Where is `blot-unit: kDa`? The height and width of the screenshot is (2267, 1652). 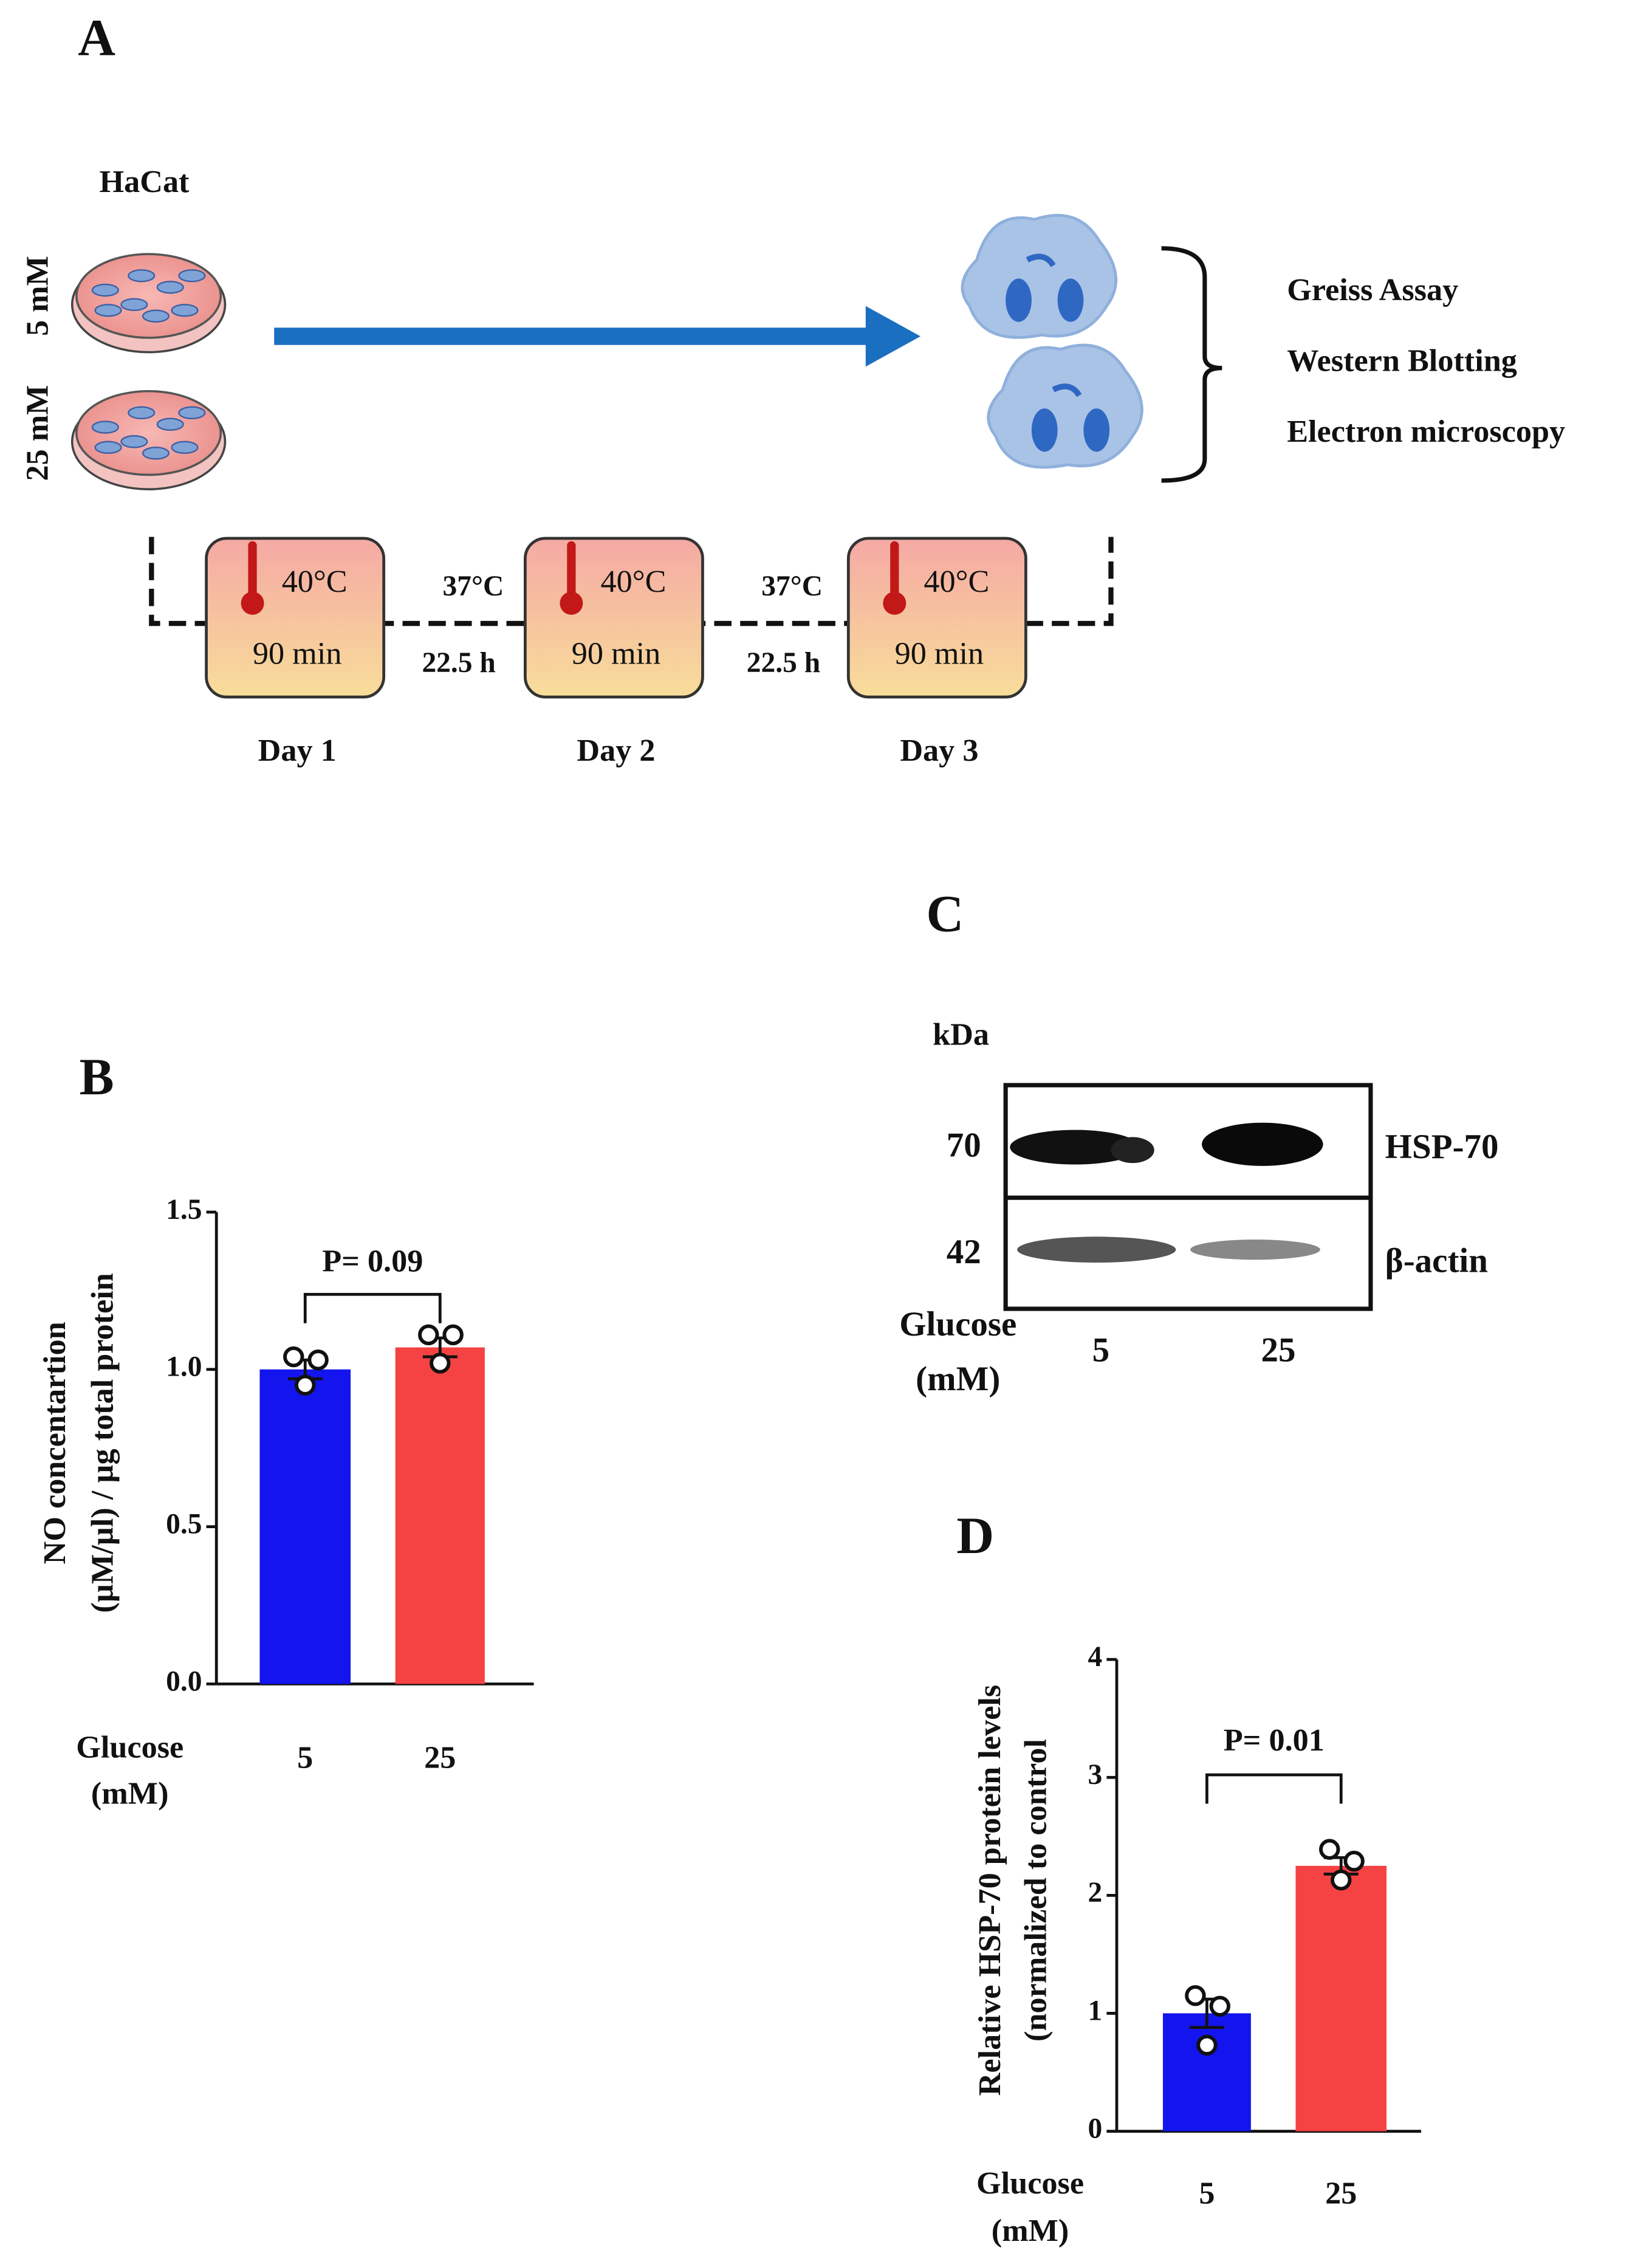 blot-unit: kDa is located at coordinates (961, 1034).